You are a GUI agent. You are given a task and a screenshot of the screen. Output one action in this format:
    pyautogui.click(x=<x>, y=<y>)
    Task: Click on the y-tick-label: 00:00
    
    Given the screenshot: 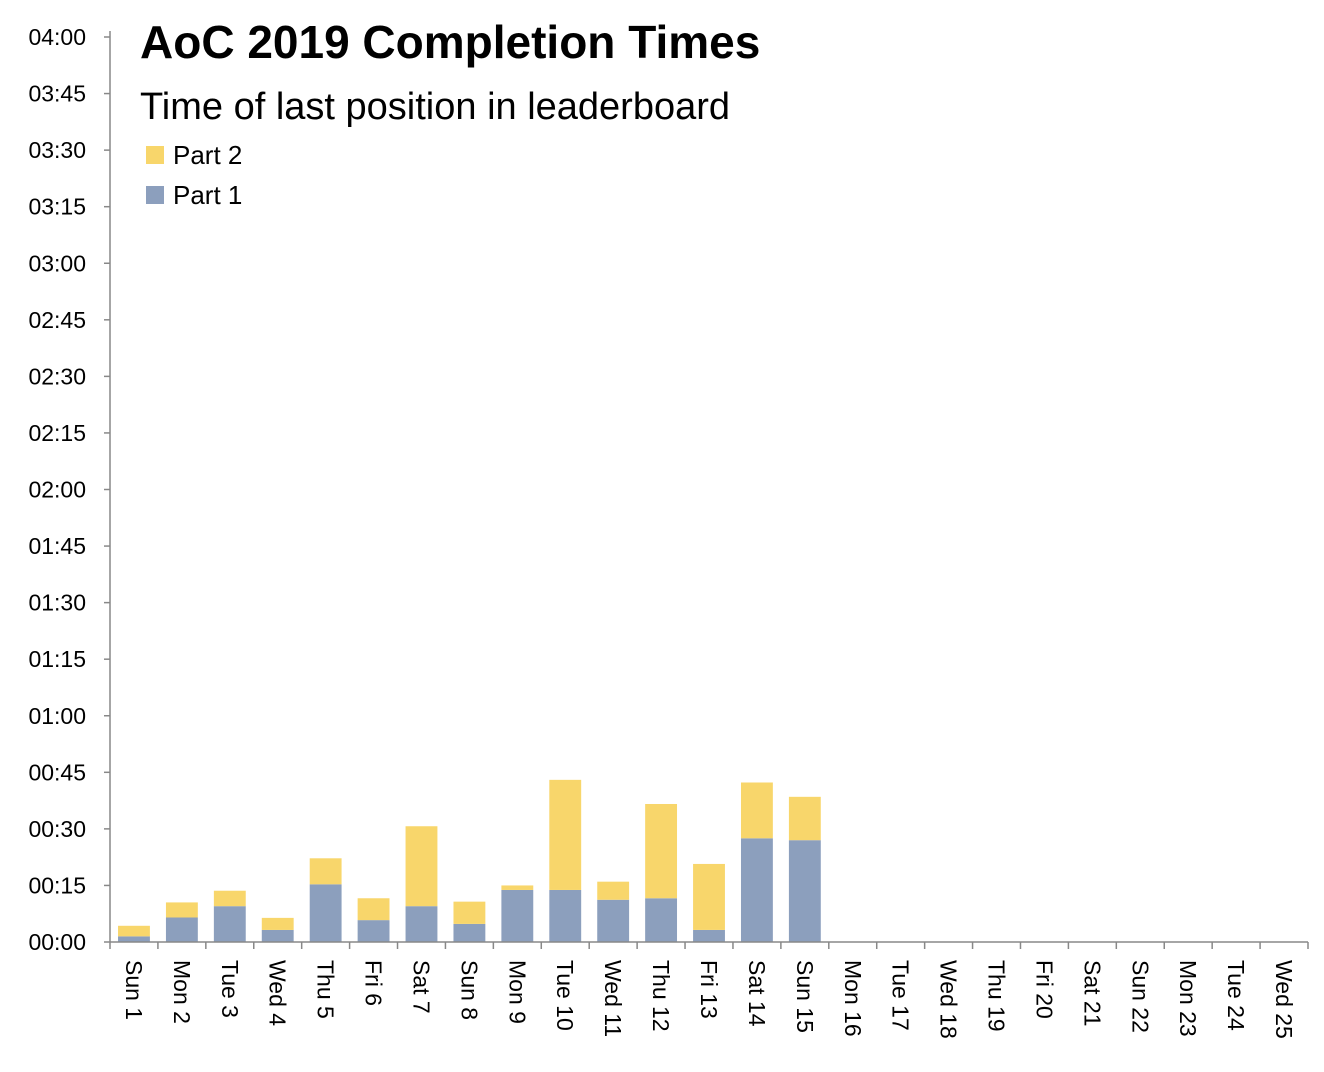 What is the action you would take?
    pyautogui.click(x=57, y=942)
    